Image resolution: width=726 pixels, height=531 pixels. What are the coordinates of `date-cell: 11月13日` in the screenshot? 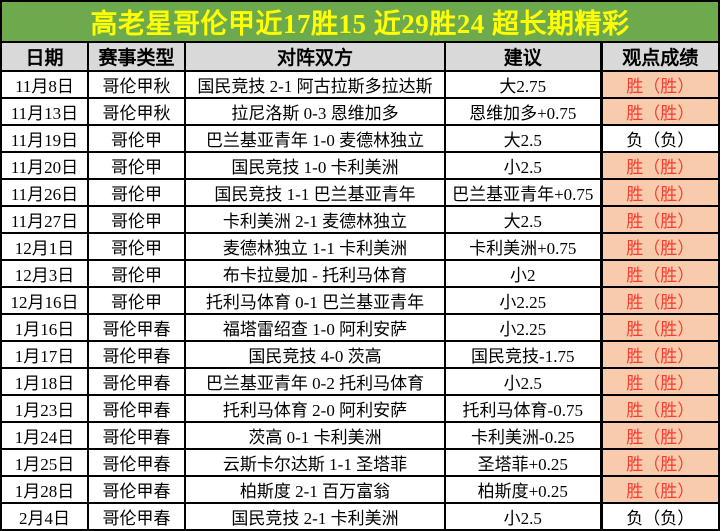 It's located at (44, 111).